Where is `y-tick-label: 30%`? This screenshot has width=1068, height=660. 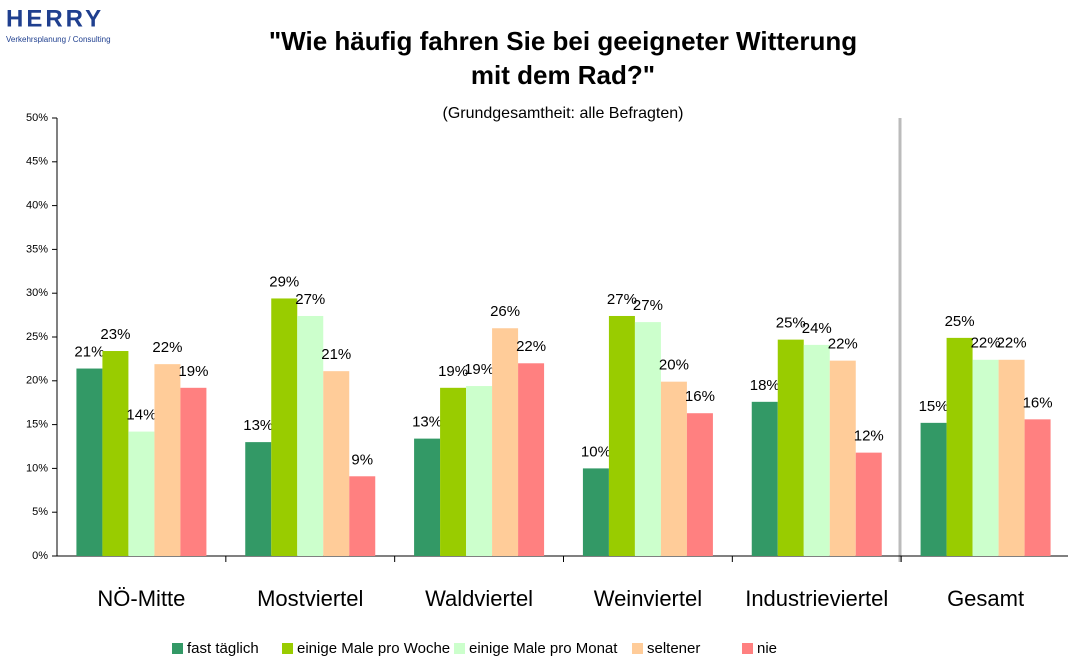
y-tick-label: 30% is located at coordinates (37, 293).